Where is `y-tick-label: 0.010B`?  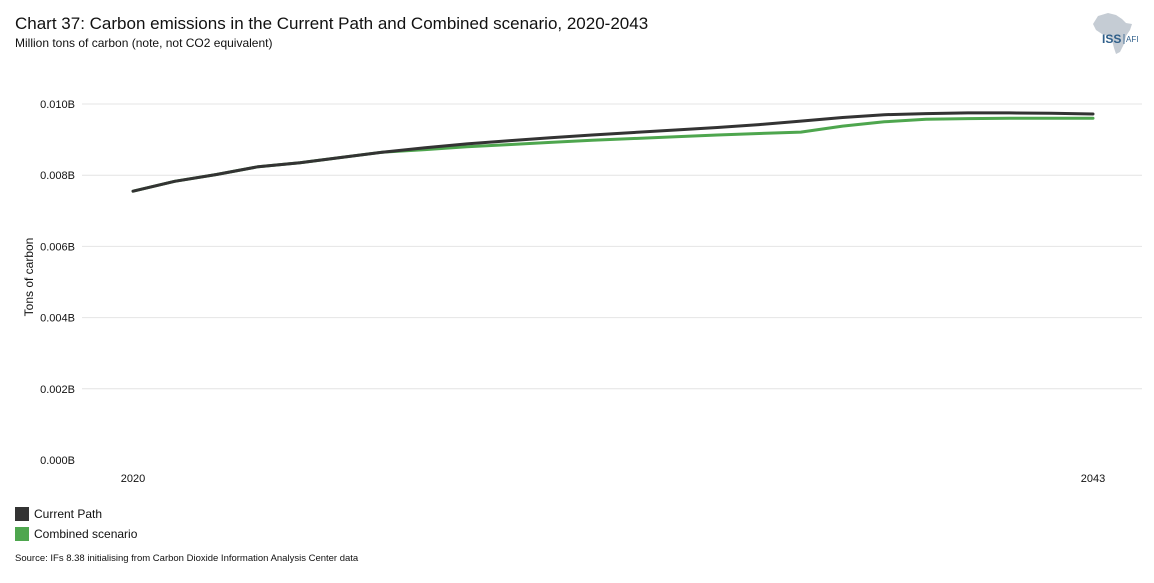
y-tick-label: 0.010B is located at coordinates (57, 105).